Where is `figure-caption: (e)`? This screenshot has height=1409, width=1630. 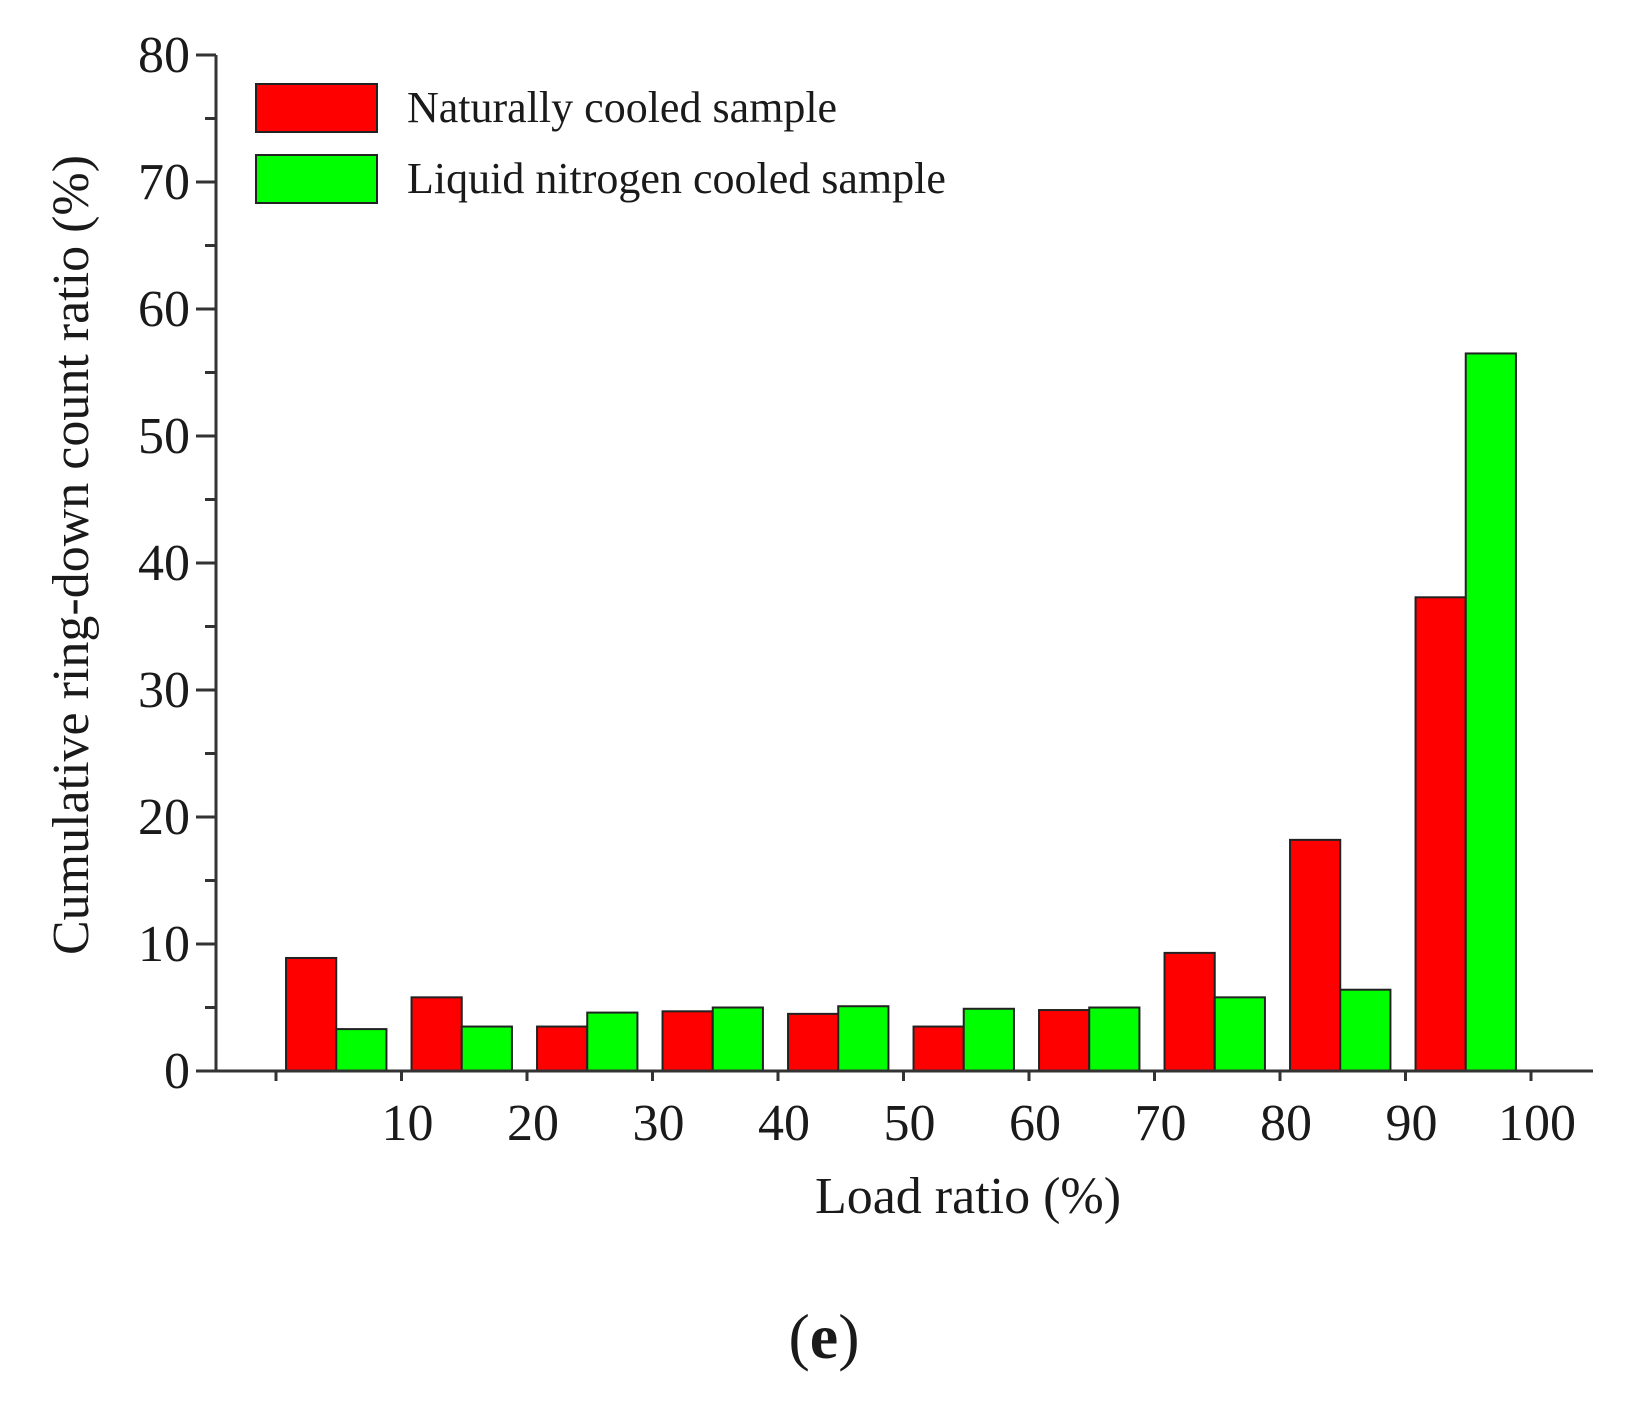 figure-caption: (e) is located at coordinates (823, 1336).